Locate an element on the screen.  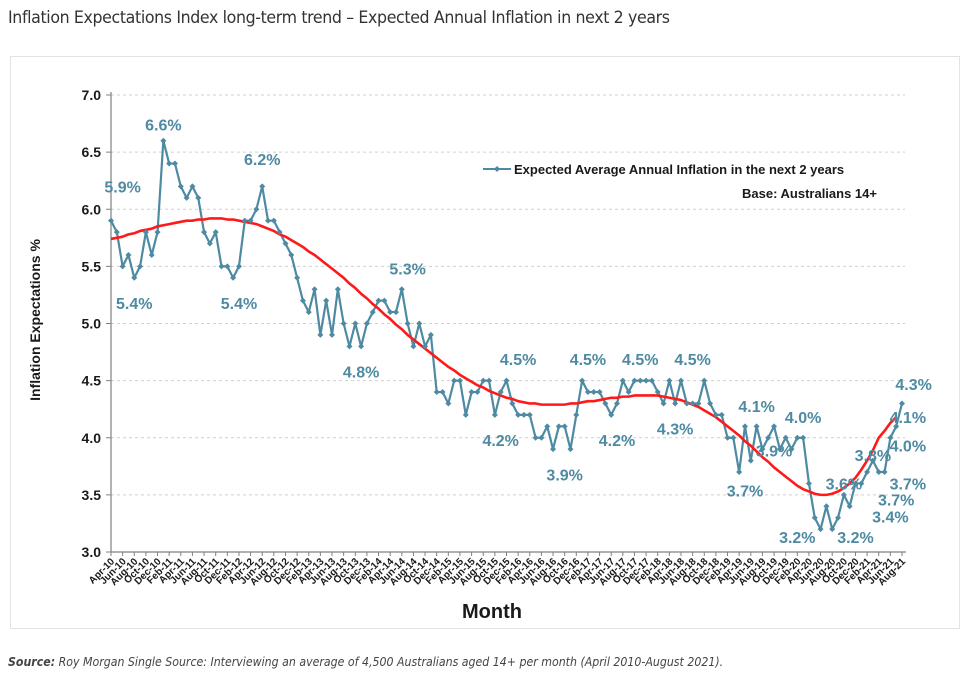
y-tick-label: 3.0 is located at coordinates (92, 552).